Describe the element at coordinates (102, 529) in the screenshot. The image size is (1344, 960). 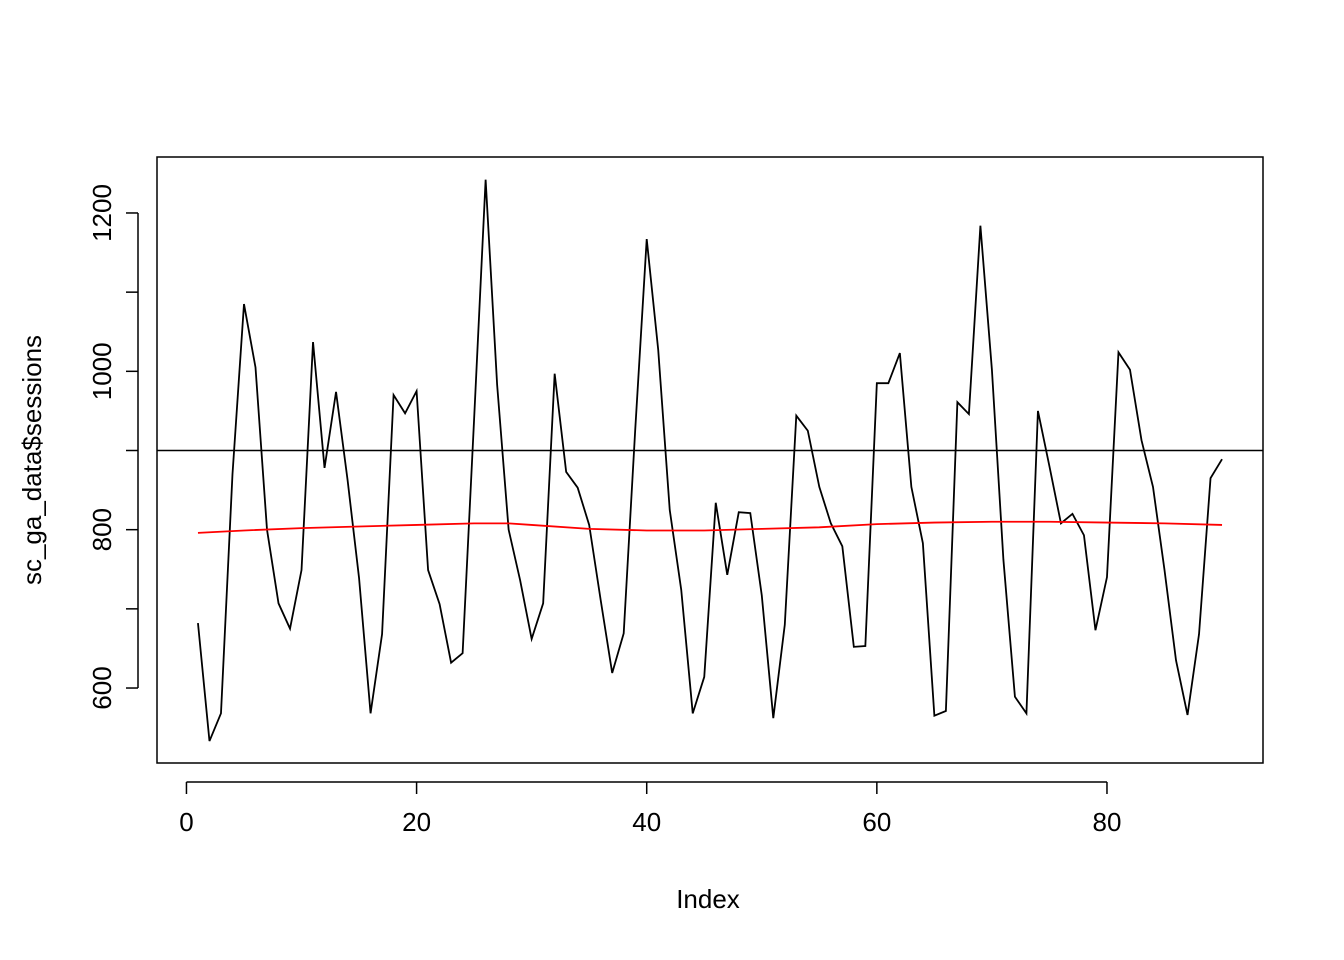
I see `y-tick-label: 800` at that location.